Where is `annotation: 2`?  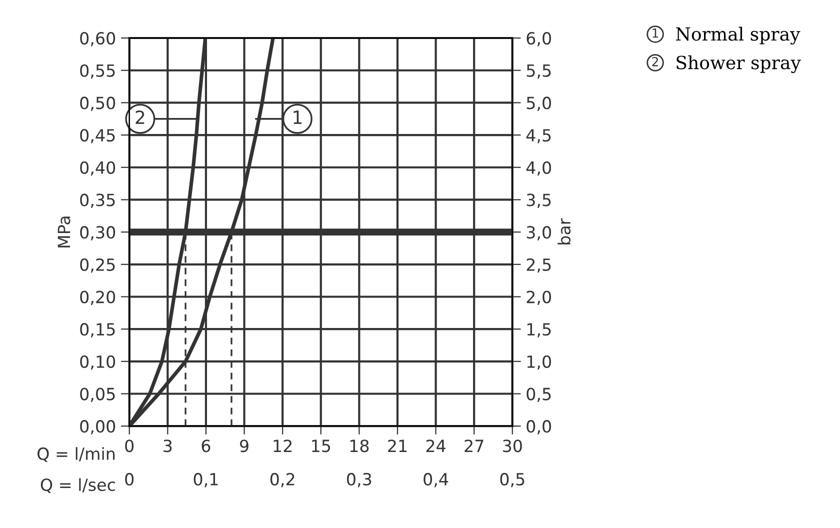
annotation: 2 is located at coordinates (140, 117).